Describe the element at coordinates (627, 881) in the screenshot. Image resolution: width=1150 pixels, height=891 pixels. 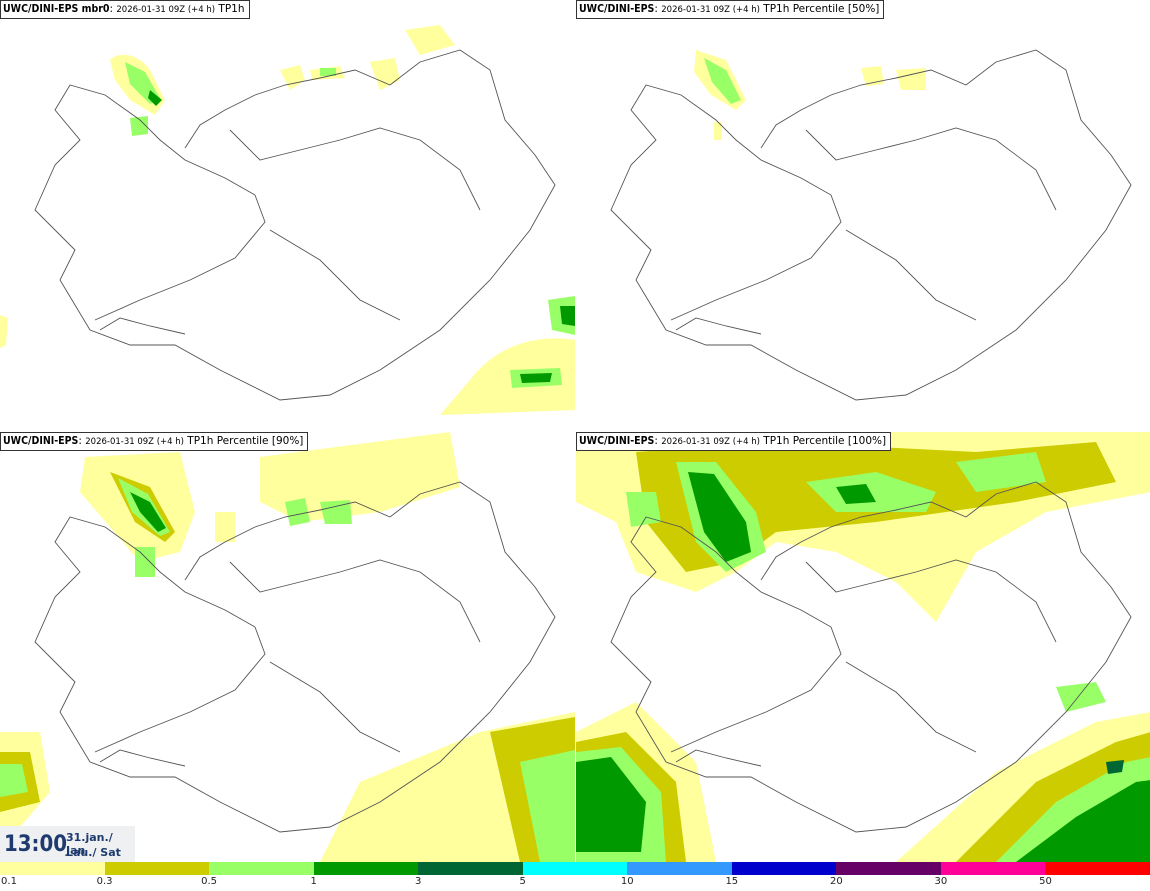
I see `legend-label: 10` at that location.